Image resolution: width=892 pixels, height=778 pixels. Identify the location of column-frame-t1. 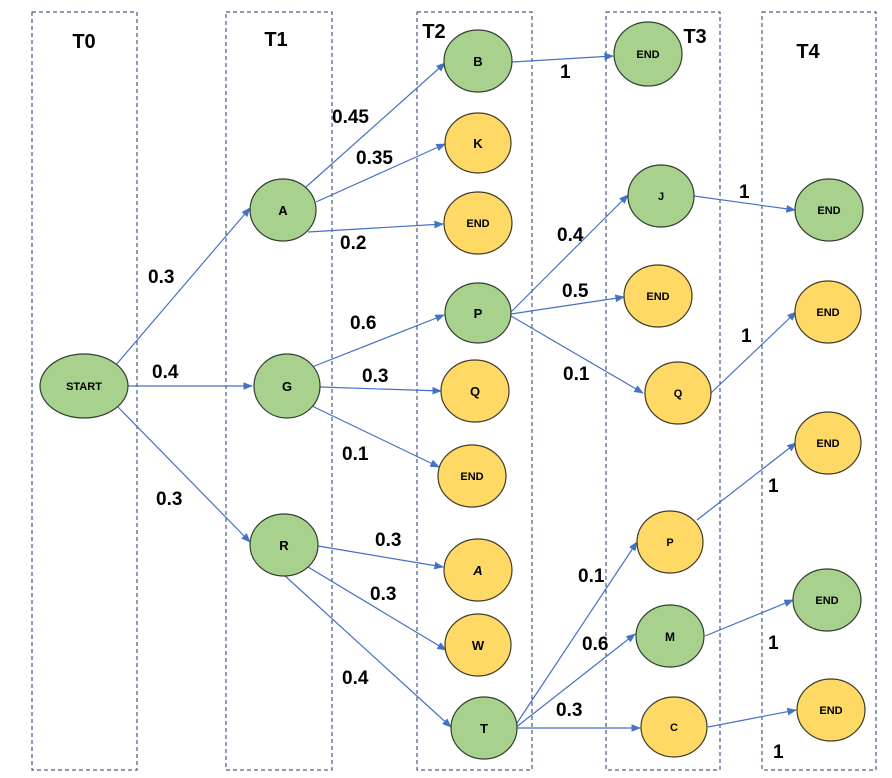
(279, 391).